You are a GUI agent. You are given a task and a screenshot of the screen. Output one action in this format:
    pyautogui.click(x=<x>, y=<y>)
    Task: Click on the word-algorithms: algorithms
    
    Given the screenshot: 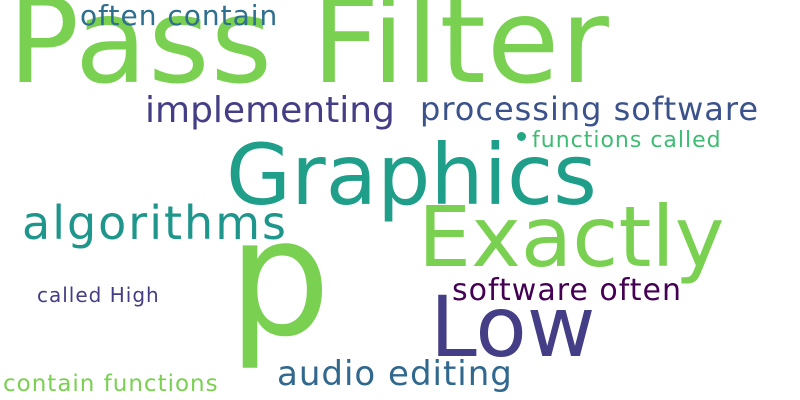 What is the action you would take?
    pyautogui.click(x=155, y=223)
    